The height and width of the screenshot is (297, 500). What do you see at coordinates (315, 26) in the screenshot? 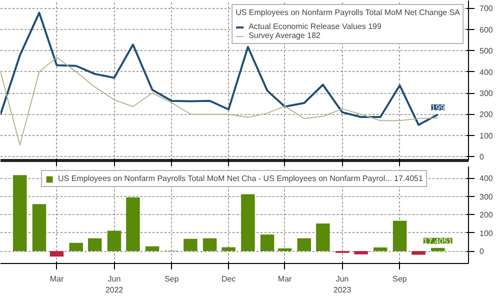
I see `legend-label: Actual Economic Release Values 199` at bounding box center [315, 26].